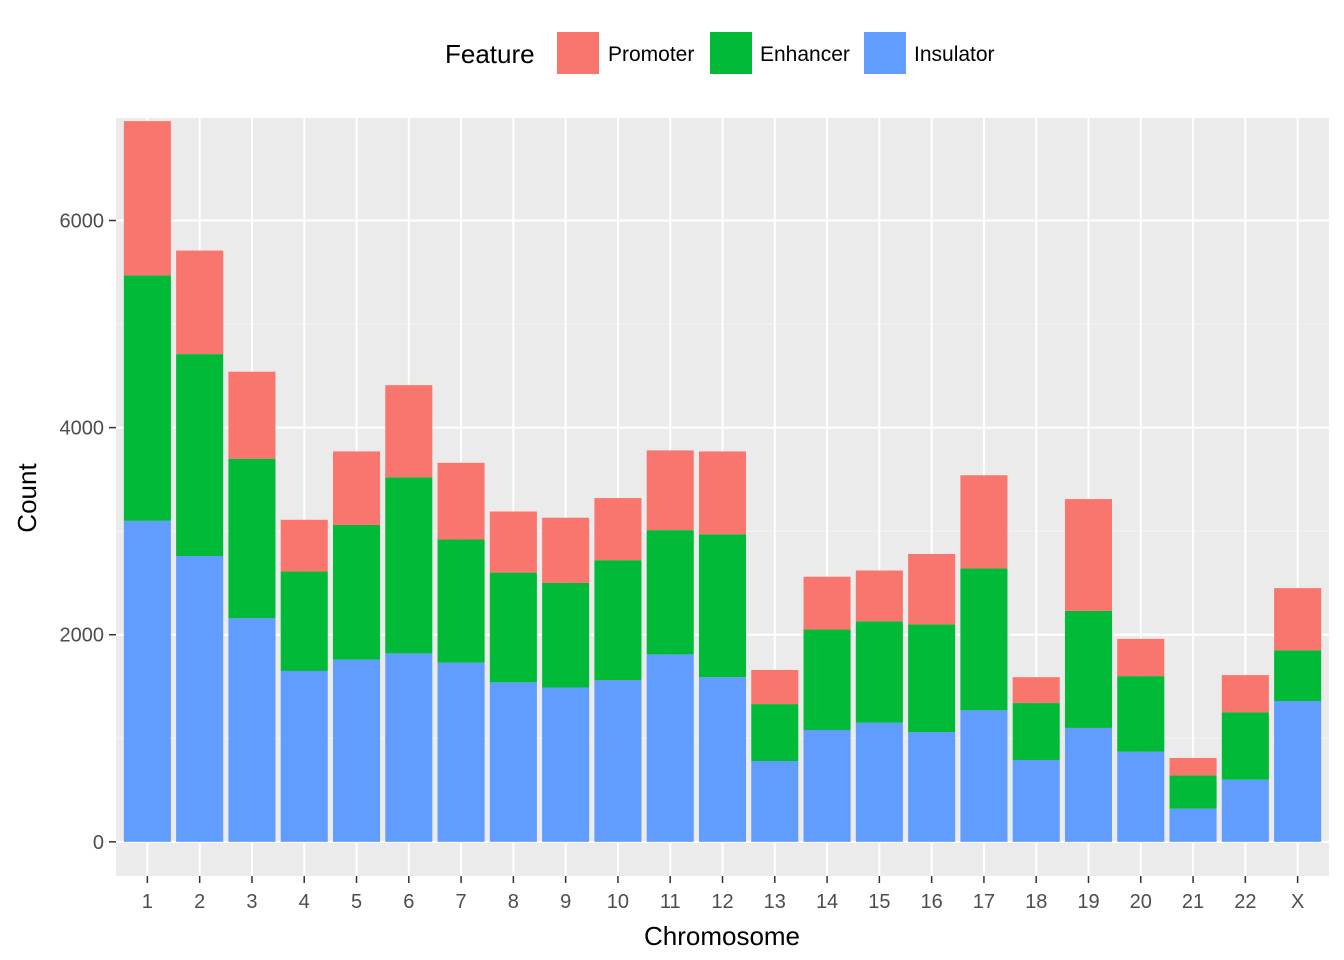 The width and height of the screenshot is (1344, 960). What do you see at coordinates (954, 54) in the screenshot?
I see `legend-label-insulator: Insulator` at bounding box center [954, 54].